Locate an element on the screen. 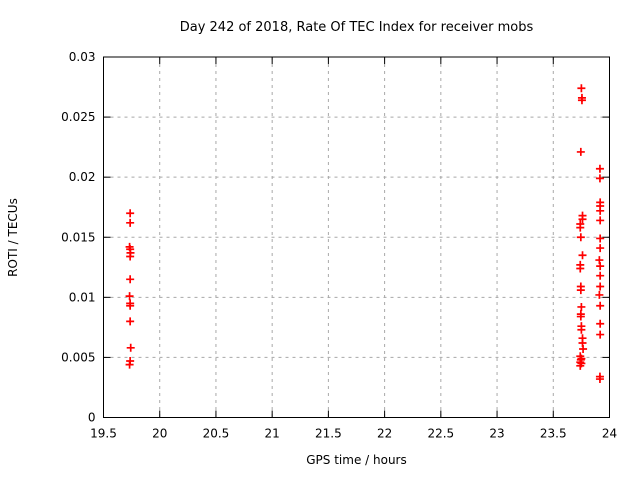  y-tick-label: 0.025 is located at coordinates (78, 117).